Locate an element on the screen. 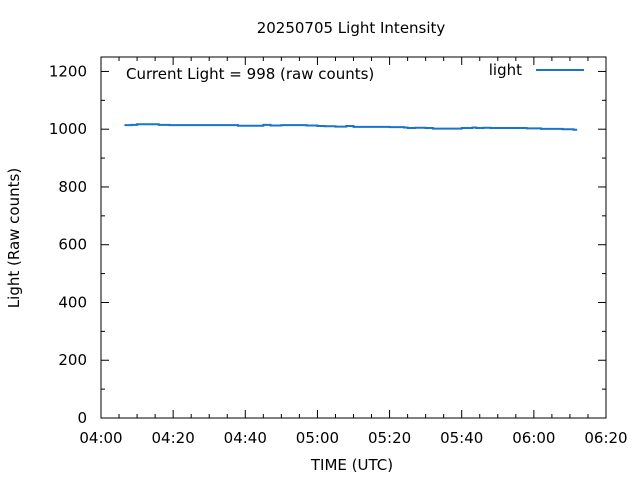  x-tick-label: 04:00 is located at coordinates (100, 438).